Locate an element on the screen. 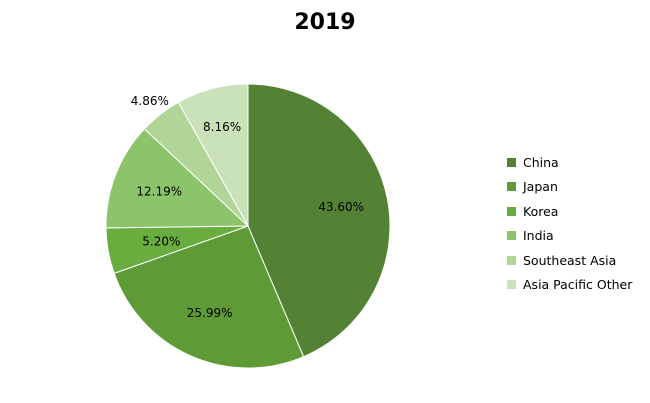 Image resolution: width=650 pixels, height=403 pixels. legend-label: Southeast Asia is located at coordinates (570, 260).